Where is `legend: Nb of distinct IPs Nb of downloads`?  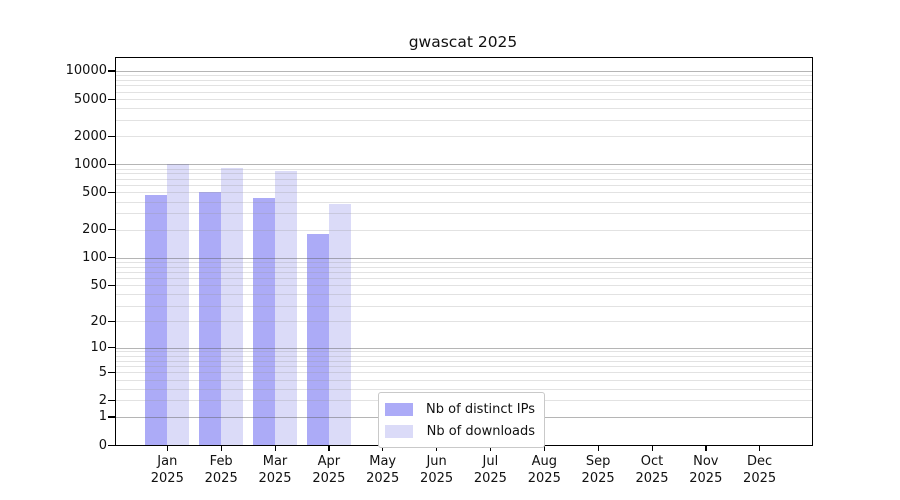 legend: Nb of distinct IPs Nb of downloads is located at coordinates (461, 420).